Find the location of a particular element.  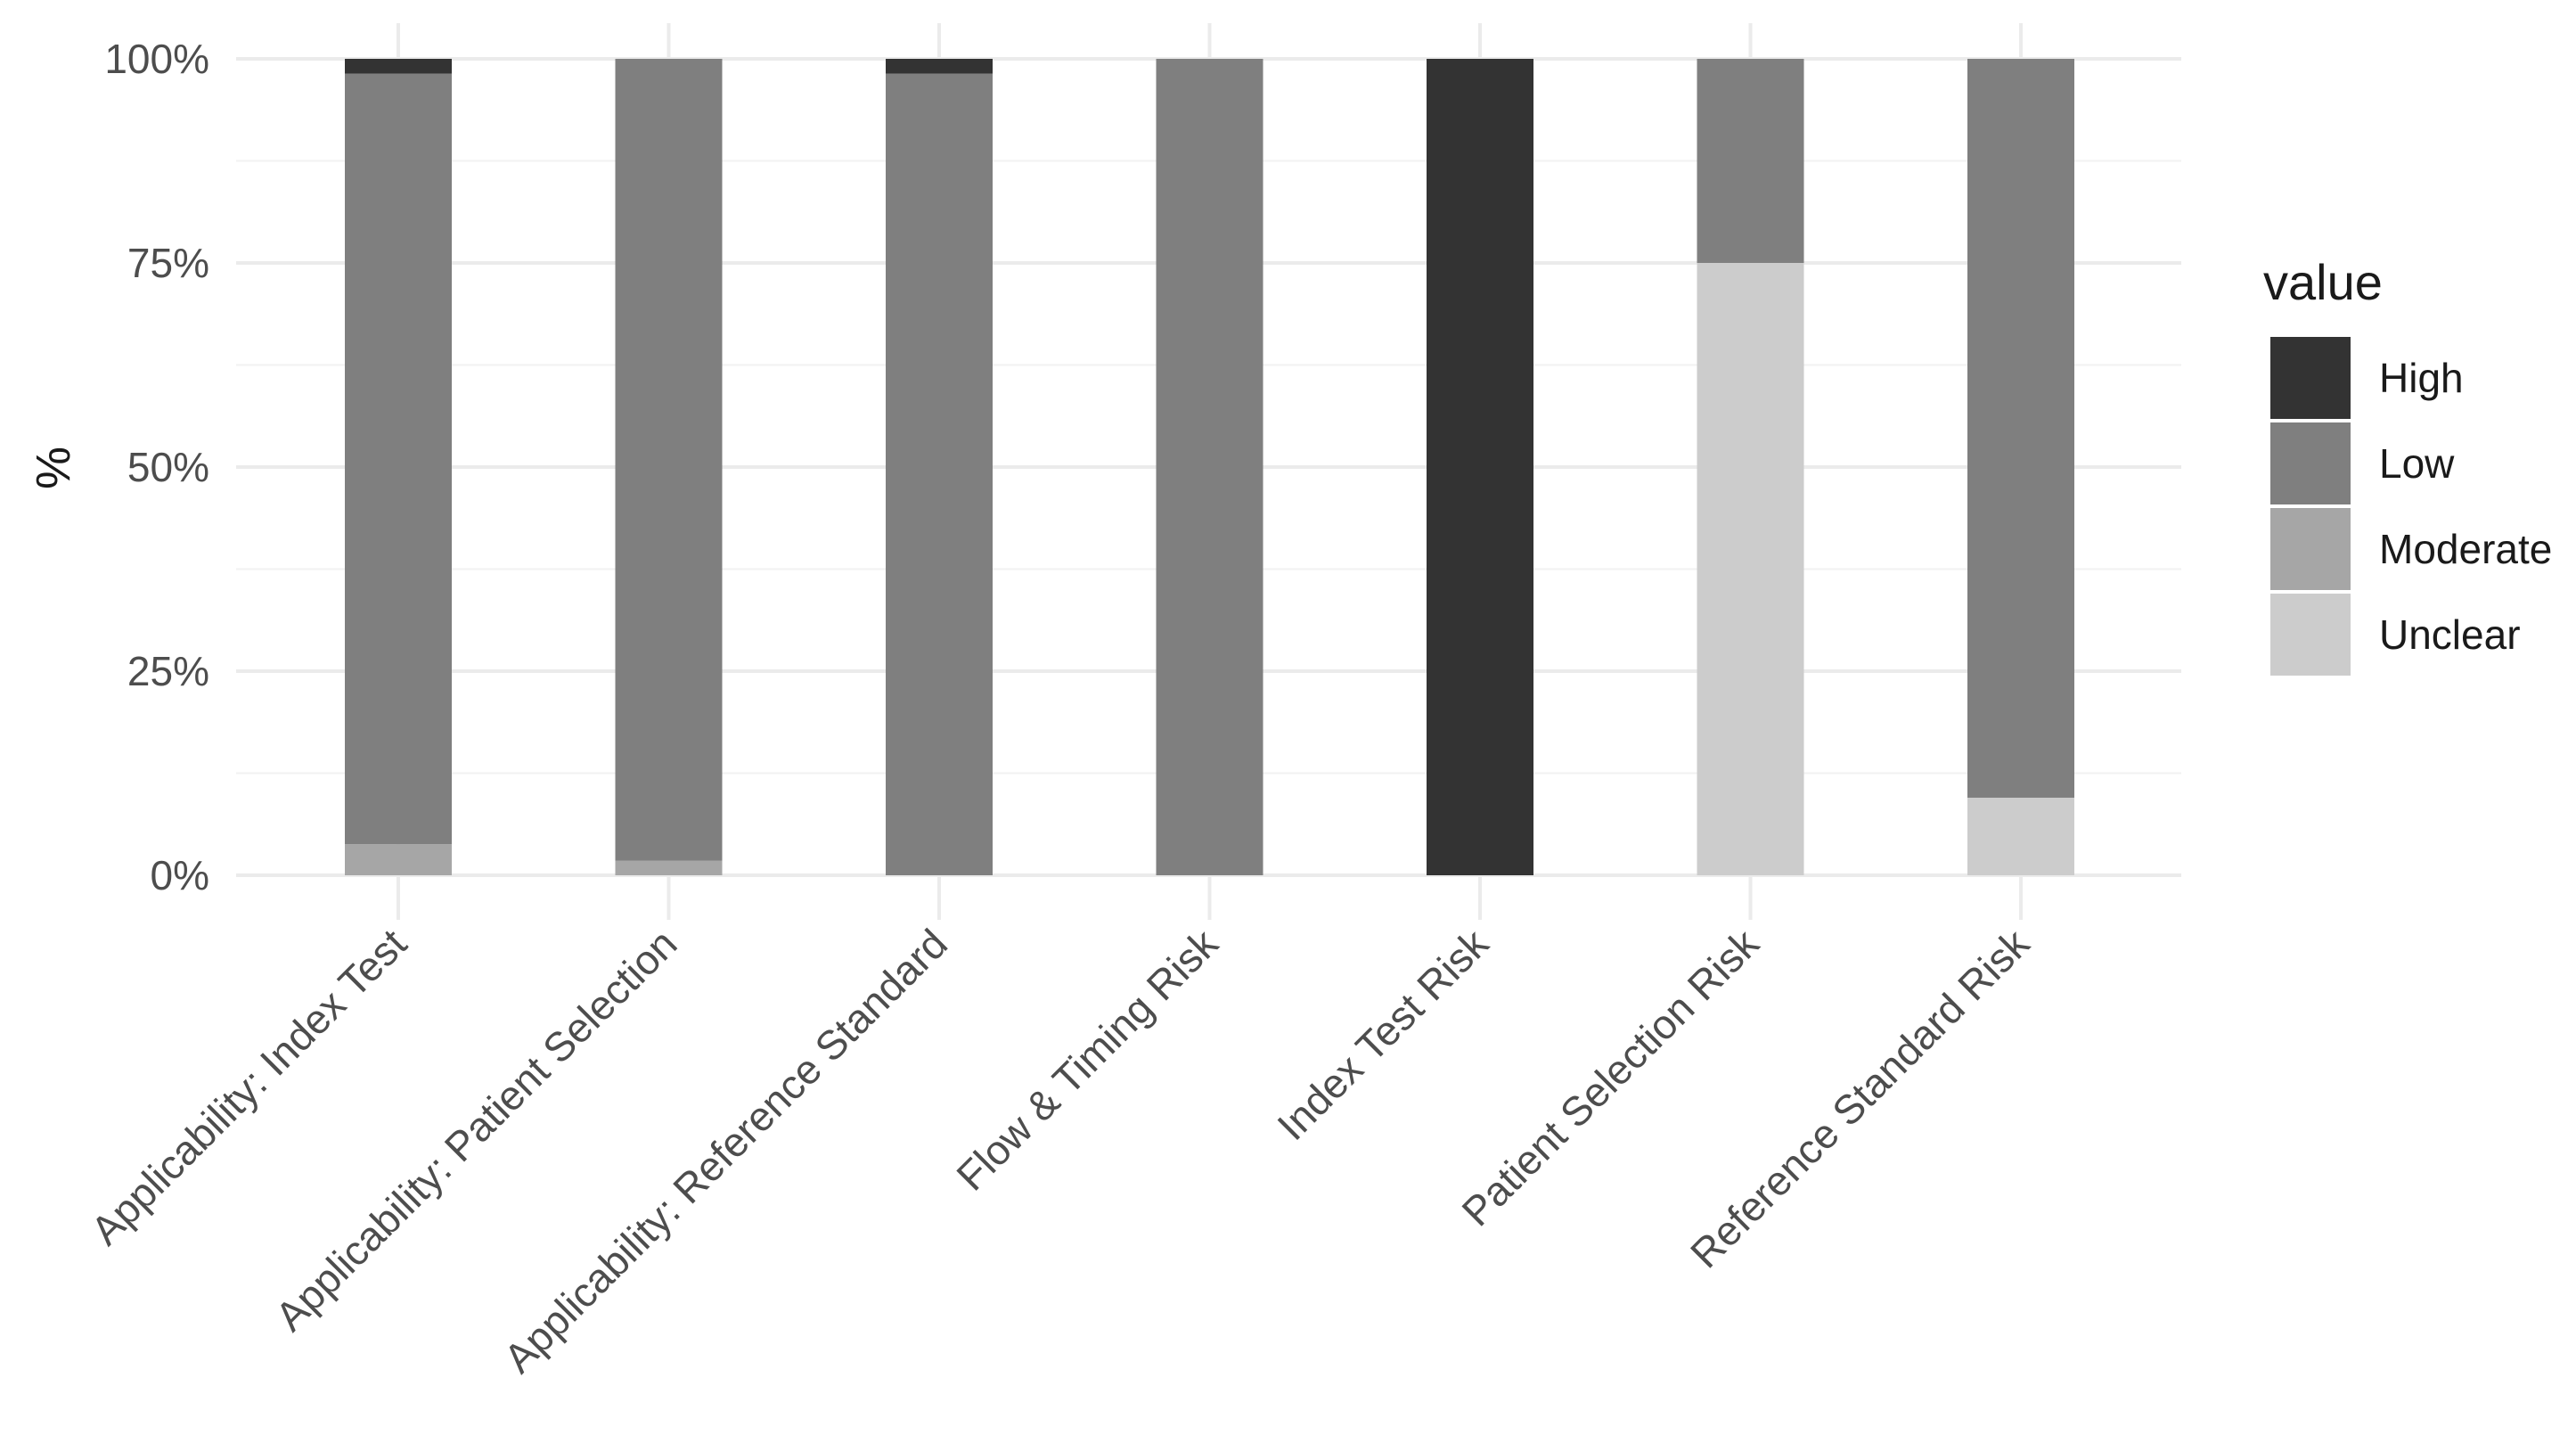

x-tick-label: Applicability: Reference Standard is located at coordinates (725, 1151).